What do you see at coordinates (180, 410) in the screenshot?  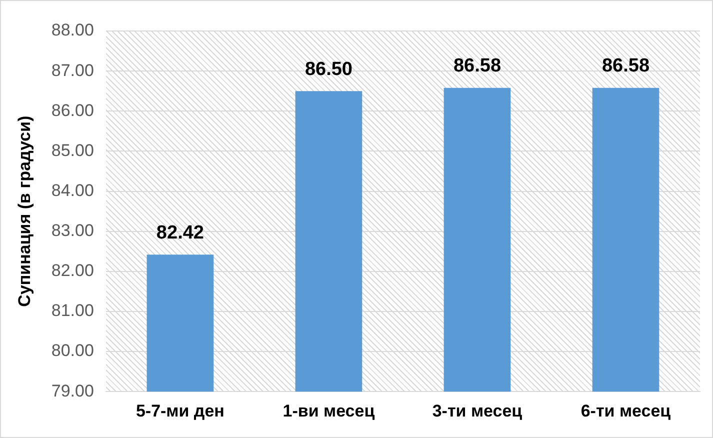 I see `x-tick-label: 5-7-ми ден` at bounding box center [180, 410].